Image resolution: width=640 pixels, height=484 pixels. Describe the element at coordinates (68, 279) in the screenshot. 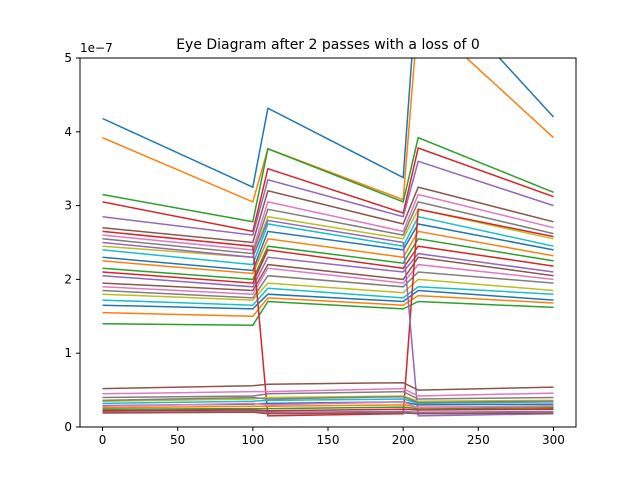

I see `y-tick-label: 2` at that location.